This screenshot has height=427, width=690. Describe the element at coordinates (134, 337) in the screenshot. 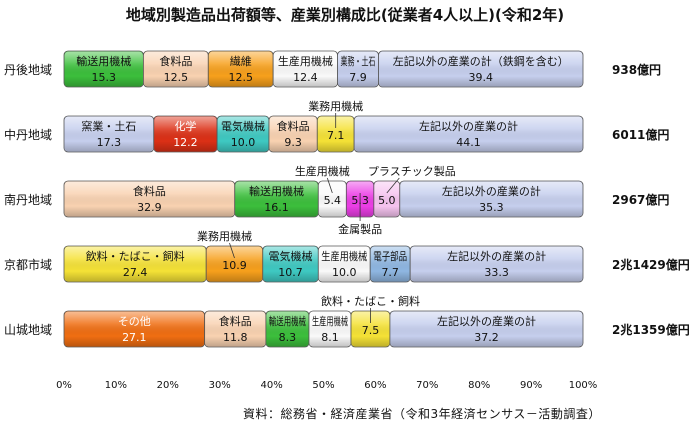

I see `segment-value: 27.1` at that location.